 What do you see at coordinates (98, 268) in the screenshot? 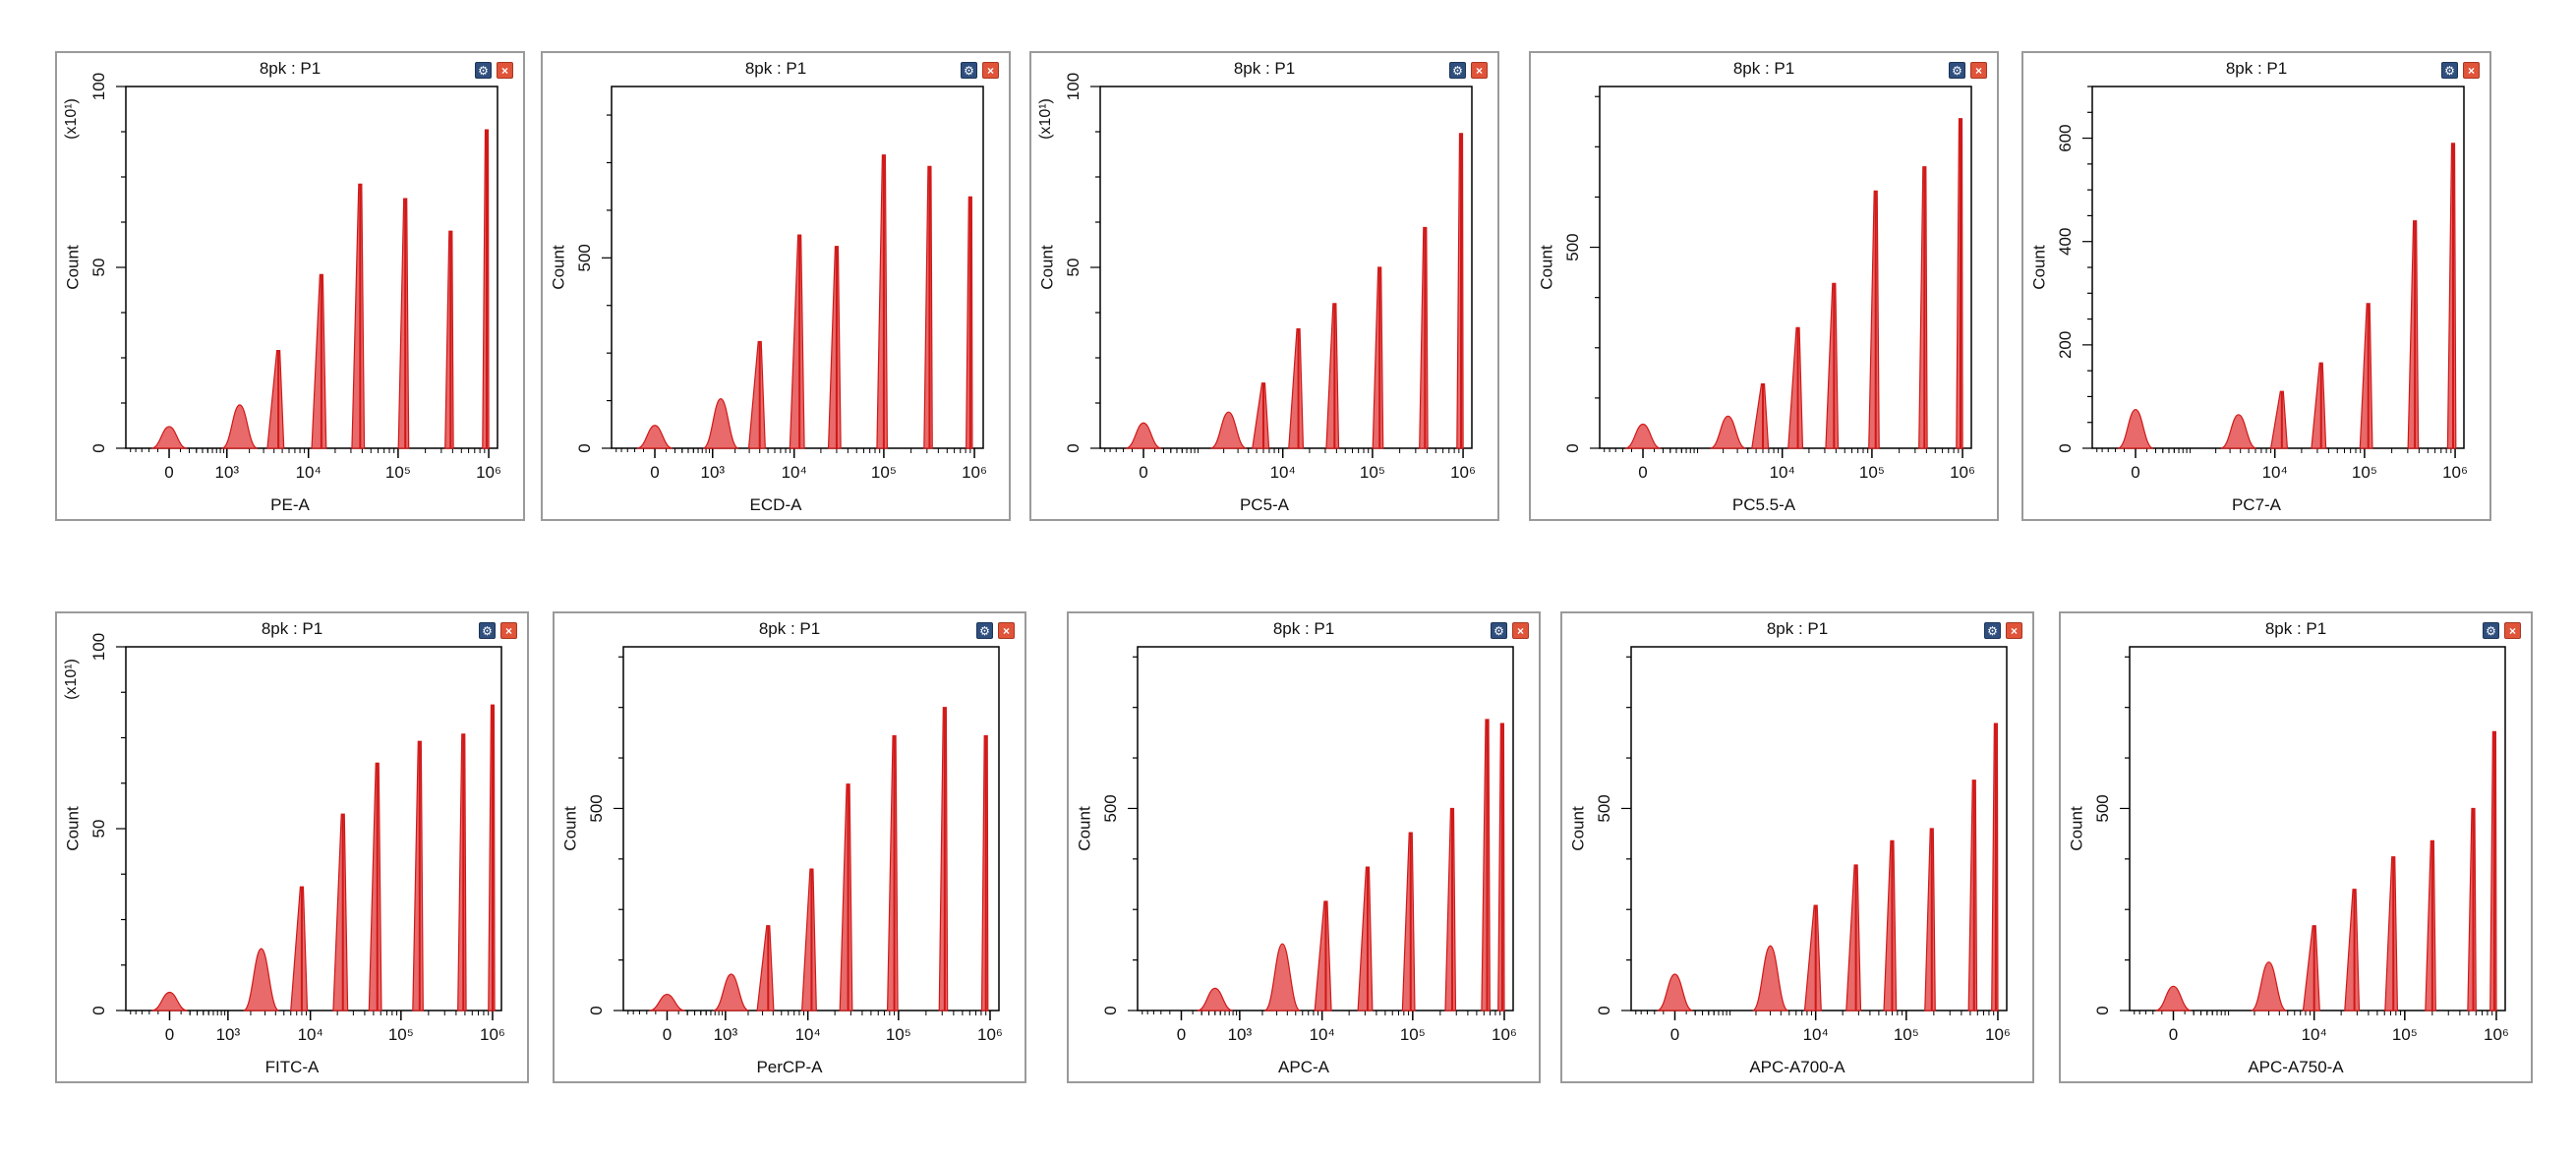
I see `y-tick-label: 50` at bounding box center [98, 268].